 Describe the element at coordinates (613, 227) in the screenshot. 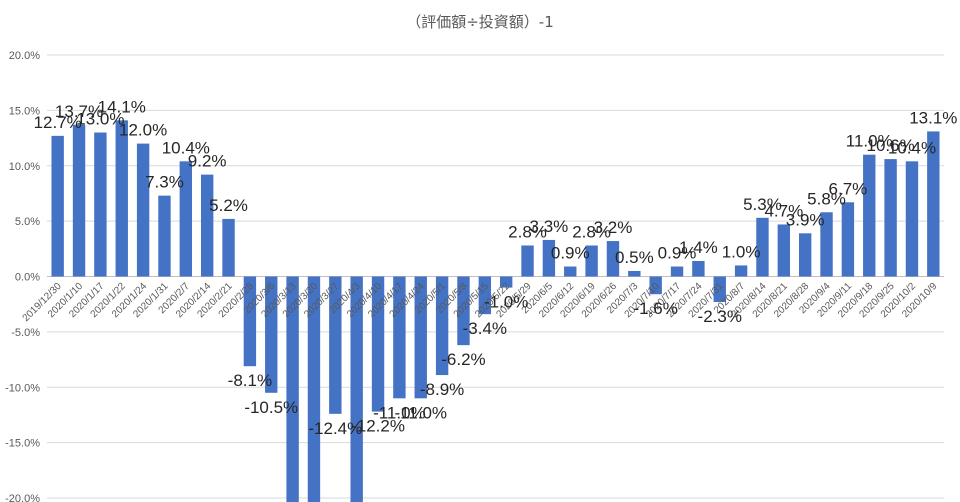

I see `data-label: 3.2%` at that location.